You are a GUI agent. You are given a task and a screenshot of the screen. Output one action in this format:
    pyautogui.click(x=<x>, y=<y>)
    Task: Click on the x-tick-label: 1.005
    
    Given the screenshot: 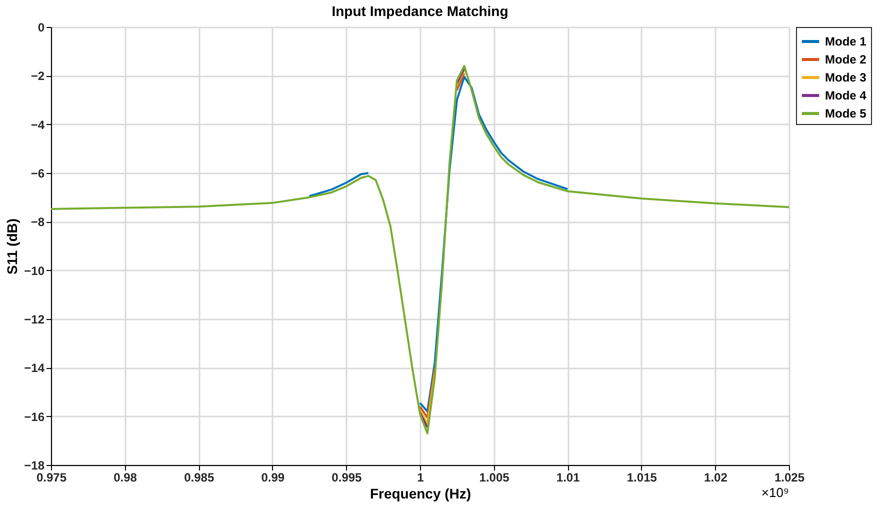 What is the action you would take?
    pyautogui.click(x=494, y=477)
    